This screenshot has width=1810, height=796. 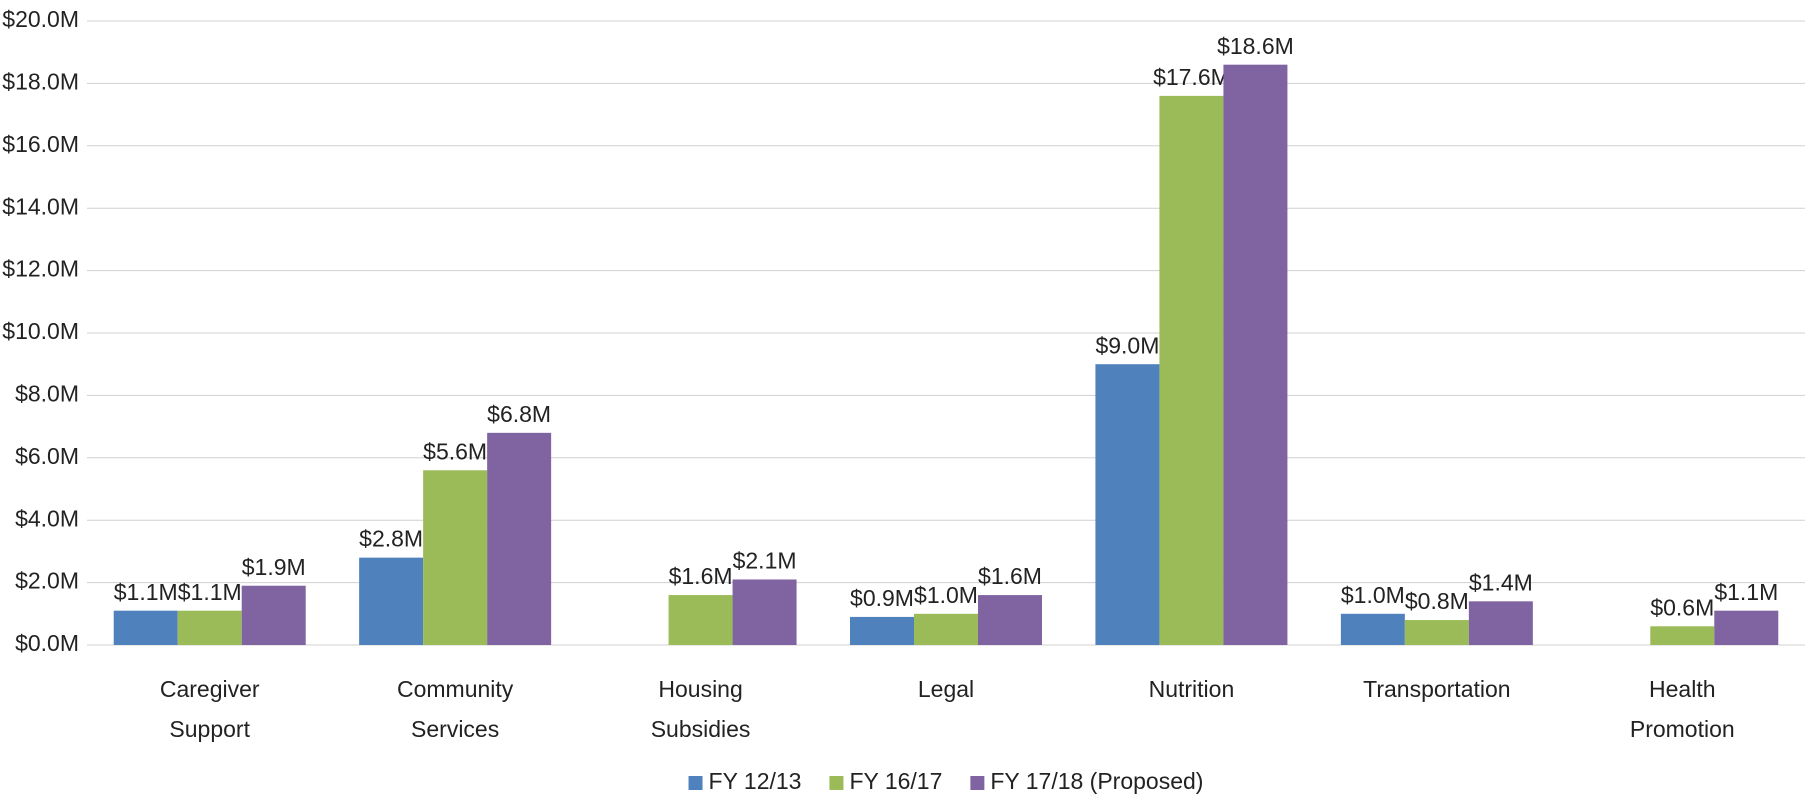 What do you see at coordinates (1255, 46) in the screenshot?
I see `data-label: $18.6M` at bounding box center [1255, 46].